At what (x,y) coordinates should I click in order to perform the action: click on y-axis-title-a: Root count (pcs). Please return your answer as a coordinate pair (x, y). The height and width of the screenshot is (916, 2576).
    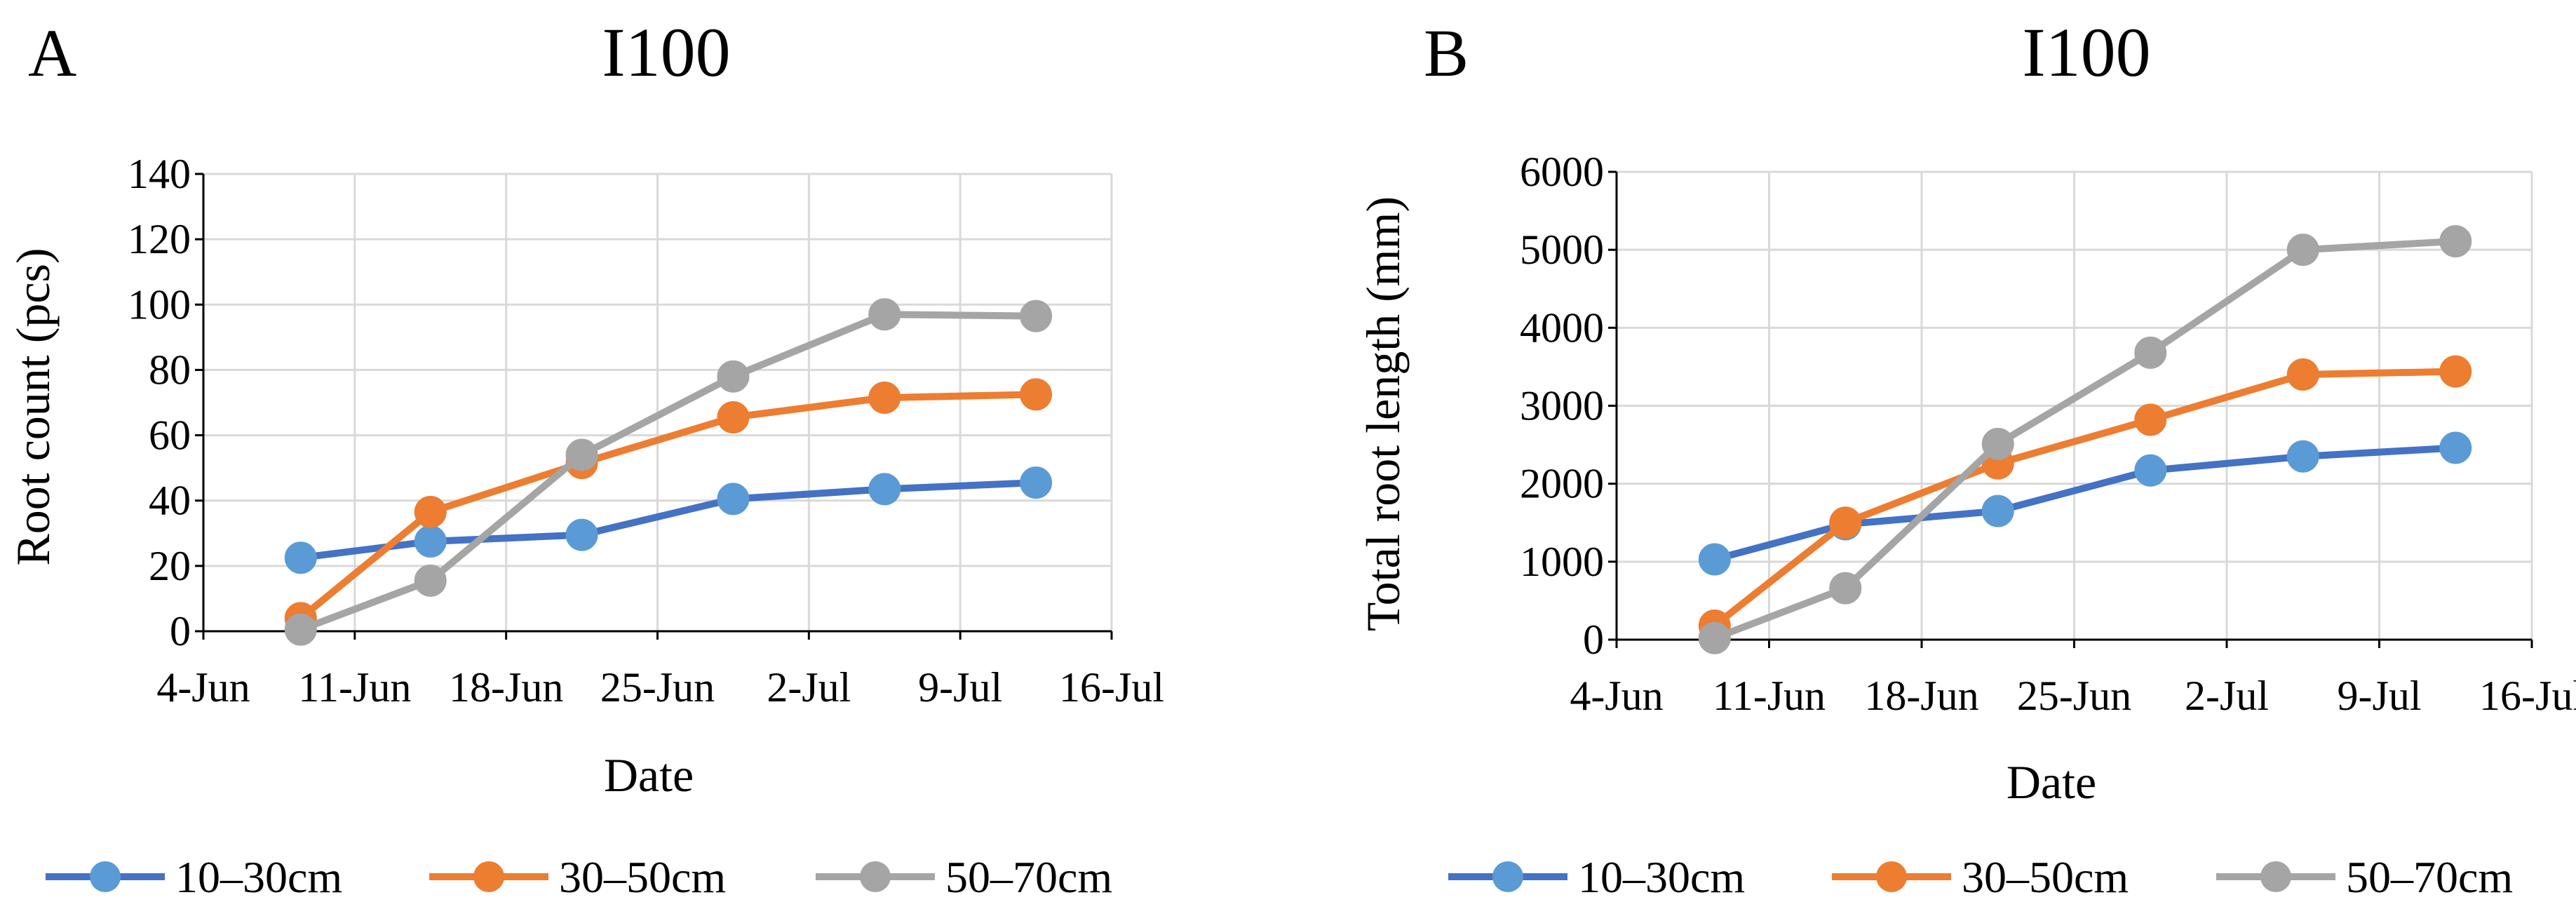
    Looking at the image, I should click on (33, 406).